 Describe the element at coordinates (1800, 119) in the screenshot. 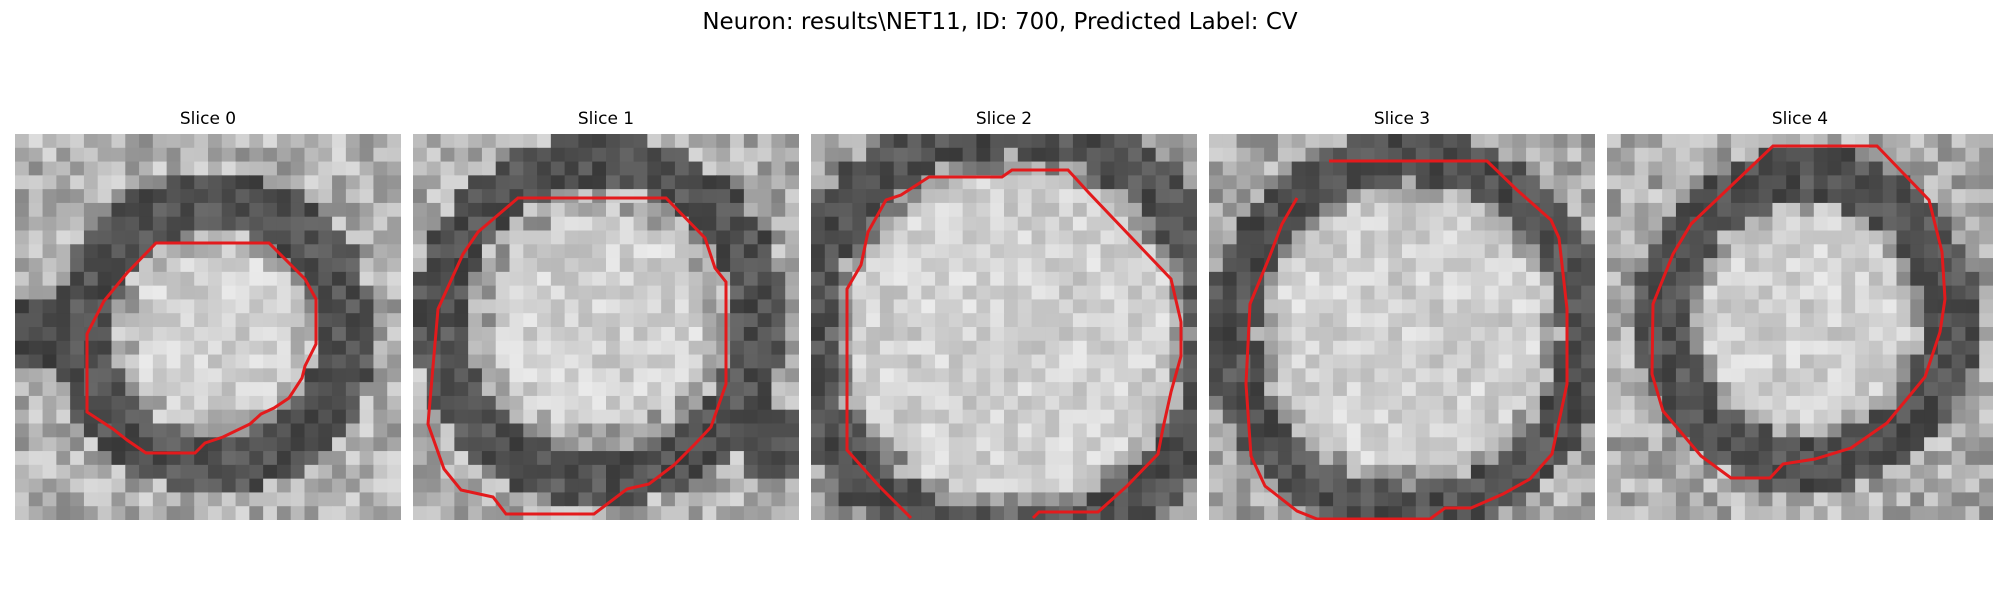

I see `slice-title-4: Slice 4` at that location.